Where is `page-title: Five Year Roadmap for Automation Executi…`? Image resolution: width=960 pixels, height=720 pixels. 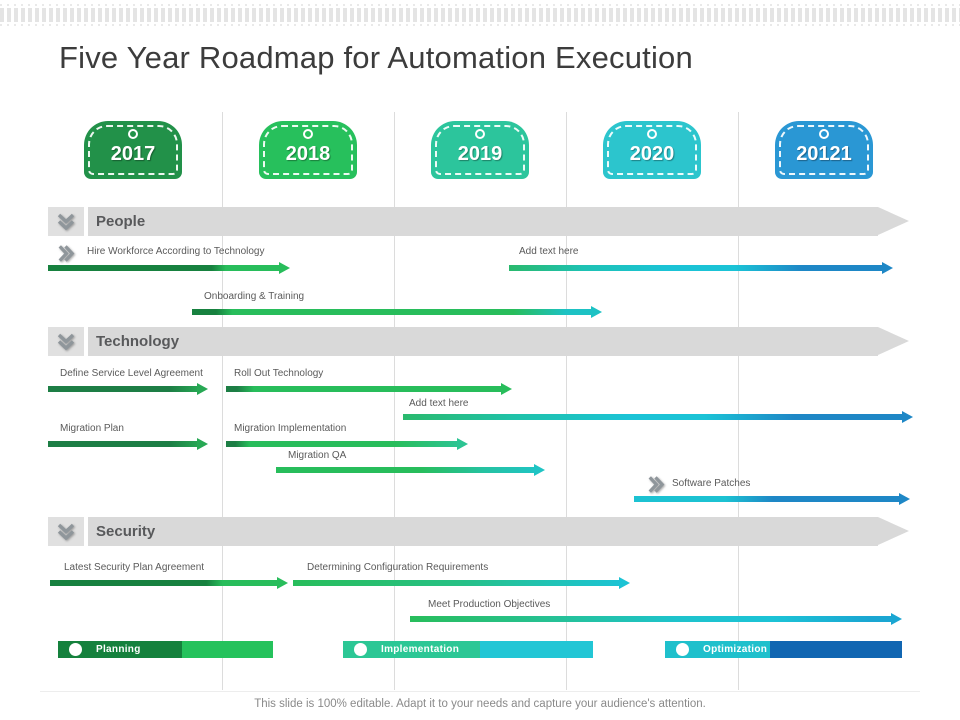
page-title: Five Year Roadmap for Automation Executi… is located at coordinates (376, 57).